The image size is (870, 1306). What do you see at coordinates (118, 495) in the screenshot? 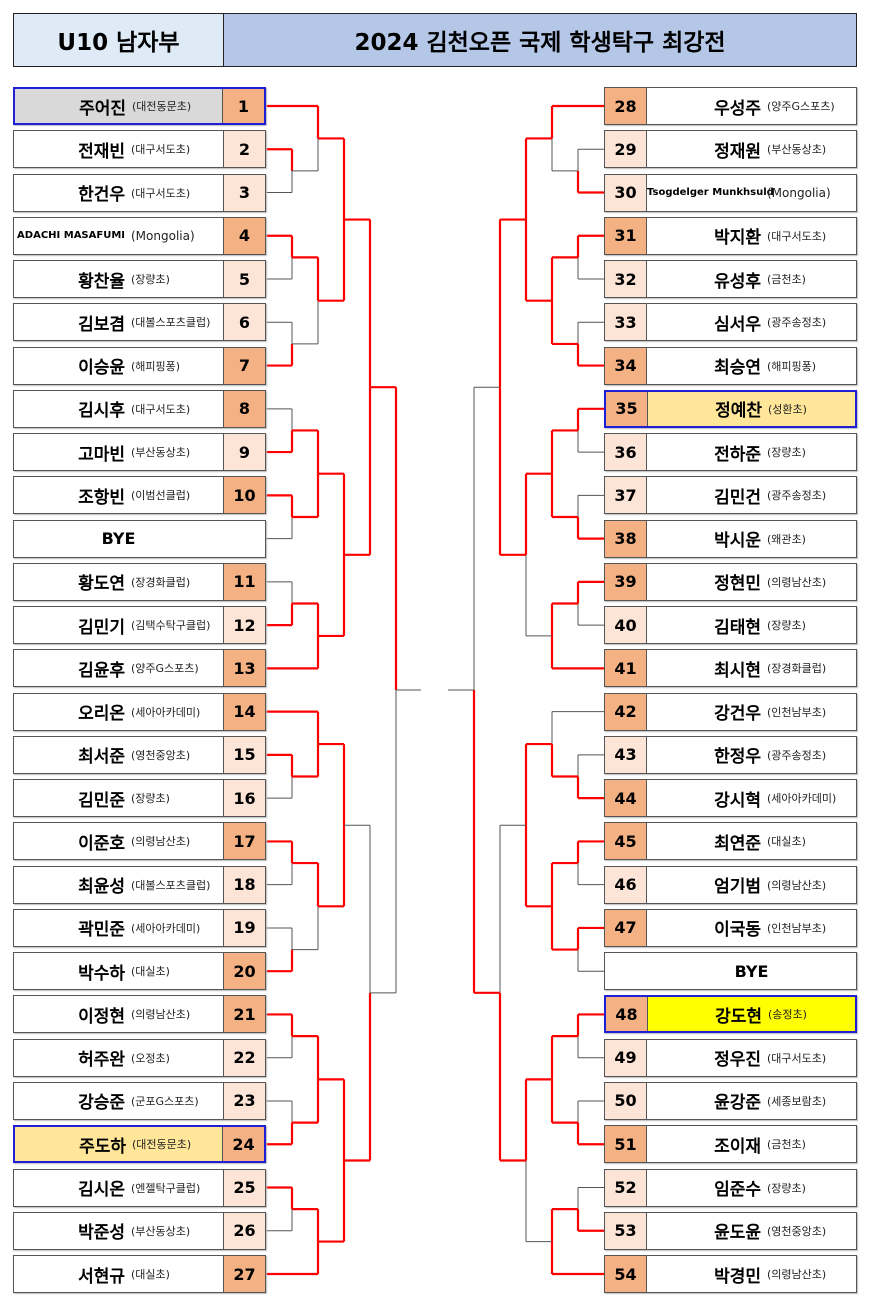
I see `name-area: 조항빈 (이범선클럽)` at bounding box center [118, 495].